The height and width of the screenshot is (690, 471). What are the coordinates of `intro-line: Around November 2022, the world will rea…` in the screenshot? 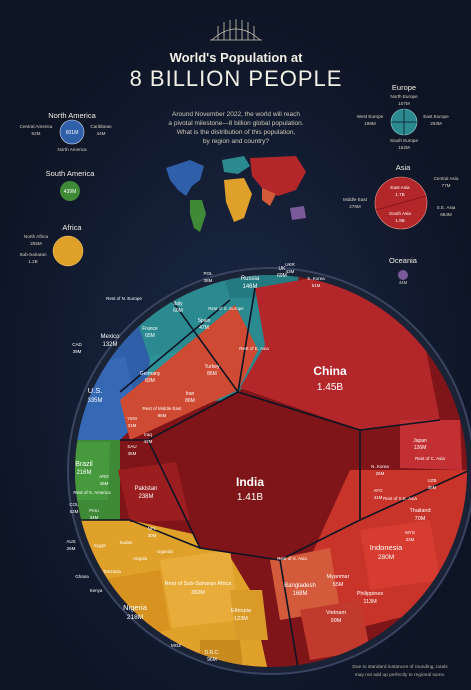 It's located at (236, 114).